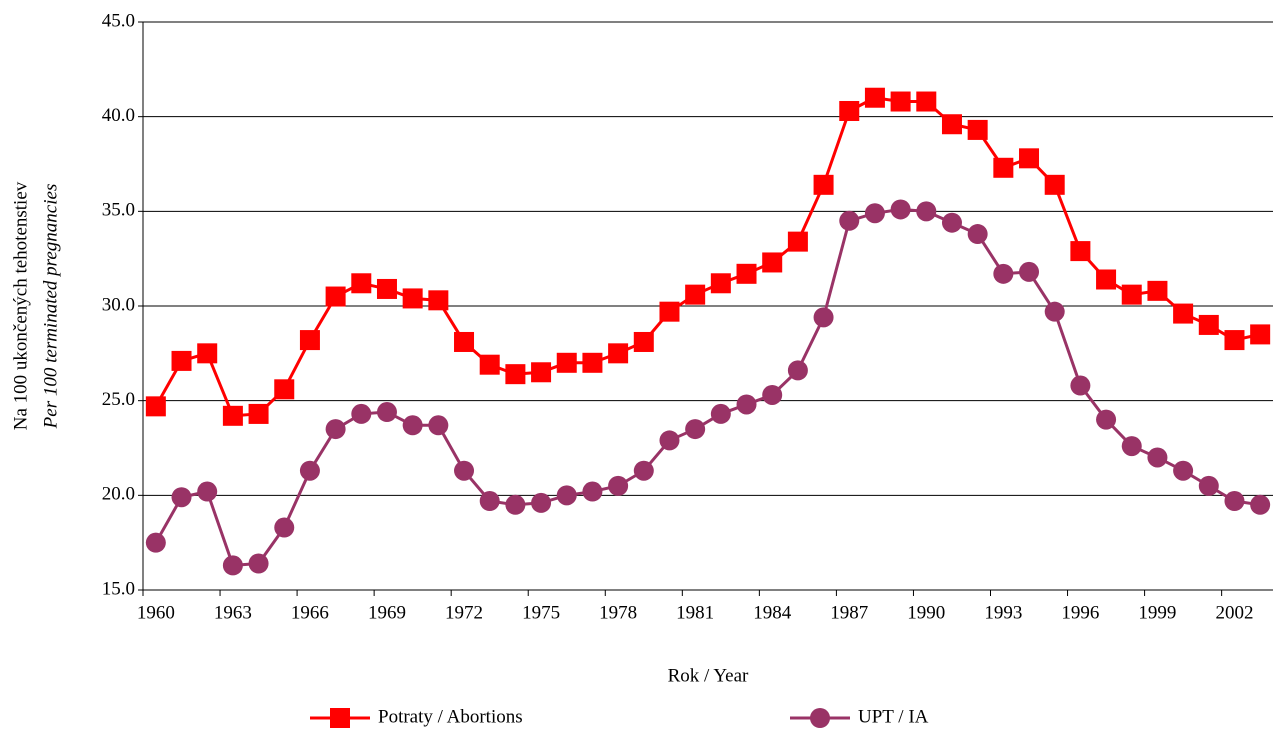  I want to click on x-tick-label: 1999, so click(1157, 612).